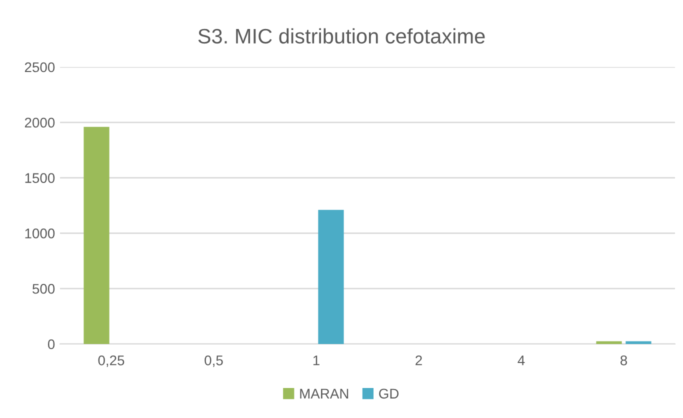  I want to click on x-tick-label: 0,25, so click(111, 361).